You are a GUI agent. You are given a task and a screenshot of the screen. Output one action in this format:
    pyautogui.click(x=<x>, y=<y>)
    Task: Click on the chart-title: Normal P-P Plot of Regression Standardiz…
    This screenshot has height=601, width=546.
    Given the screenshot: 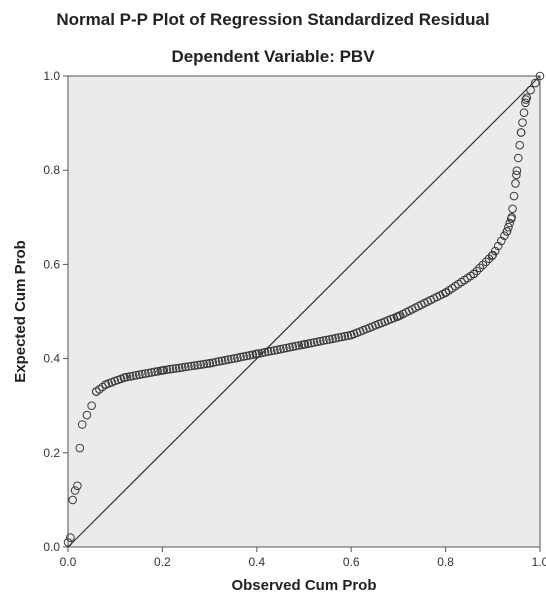 What is the action you would take?
    pyautogui.click(x=273, y=19)
    